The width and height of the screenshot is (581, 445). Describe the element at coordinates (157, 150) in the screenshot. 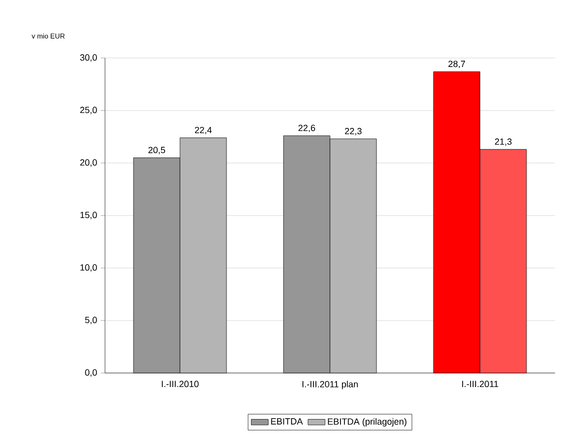

I see `data-label: 20,5` at that location.